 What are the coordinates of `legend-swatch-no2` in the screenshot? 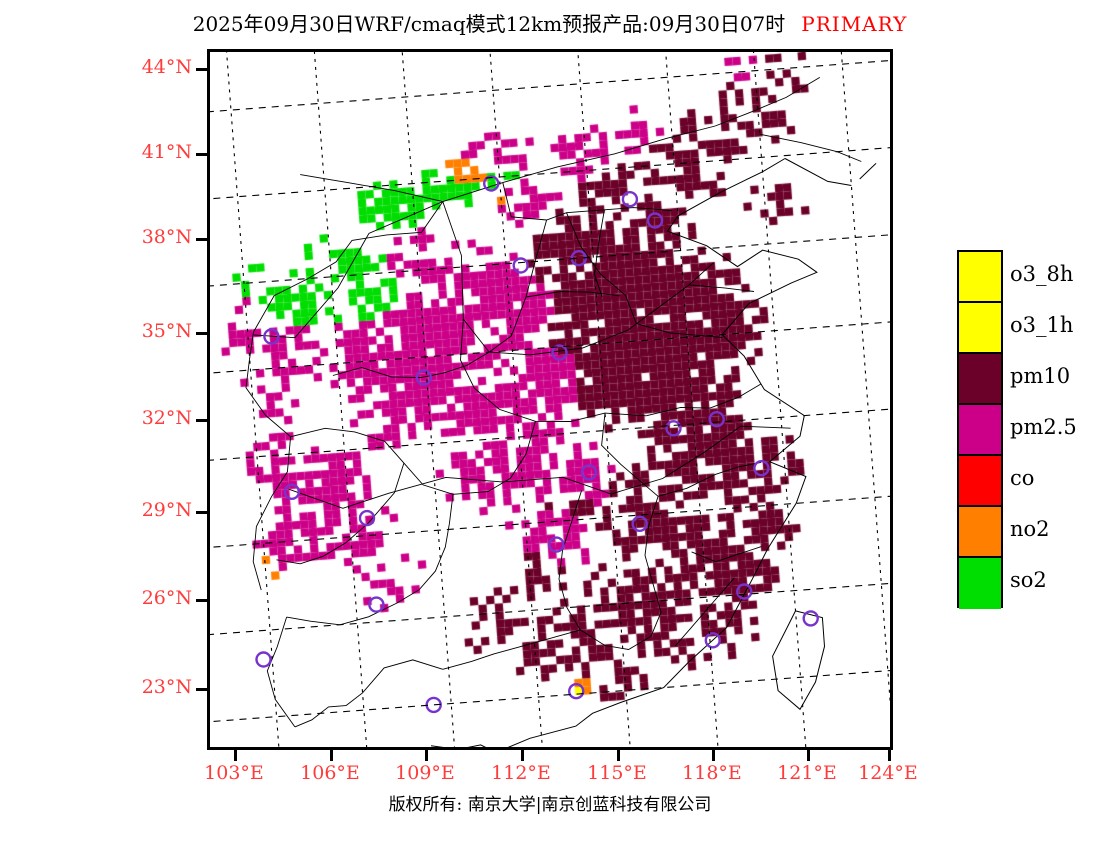 It's located at (980, 532).